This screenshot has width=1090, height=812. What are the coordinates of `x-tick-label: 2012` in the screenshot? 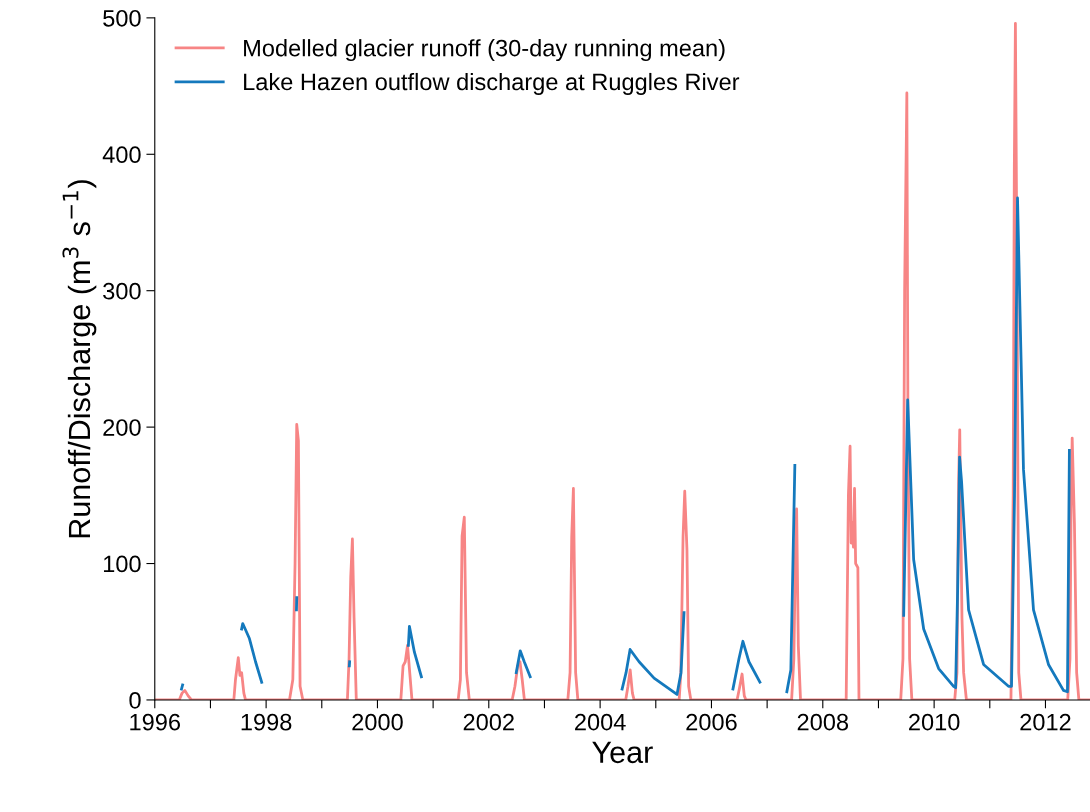 It's located at (1045, 722).